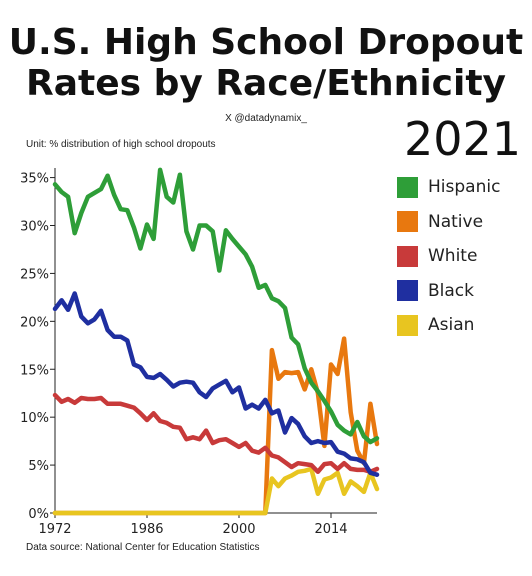 Image resolution: width=532 pixels, height=576 pixels. I want to click on x-tick-label: 2014, so click(330, 529).